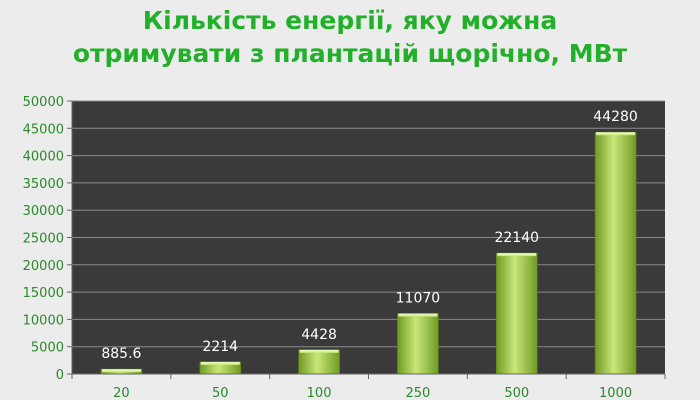  I want to click on y-tick-label: 10000, so click(43, 320).